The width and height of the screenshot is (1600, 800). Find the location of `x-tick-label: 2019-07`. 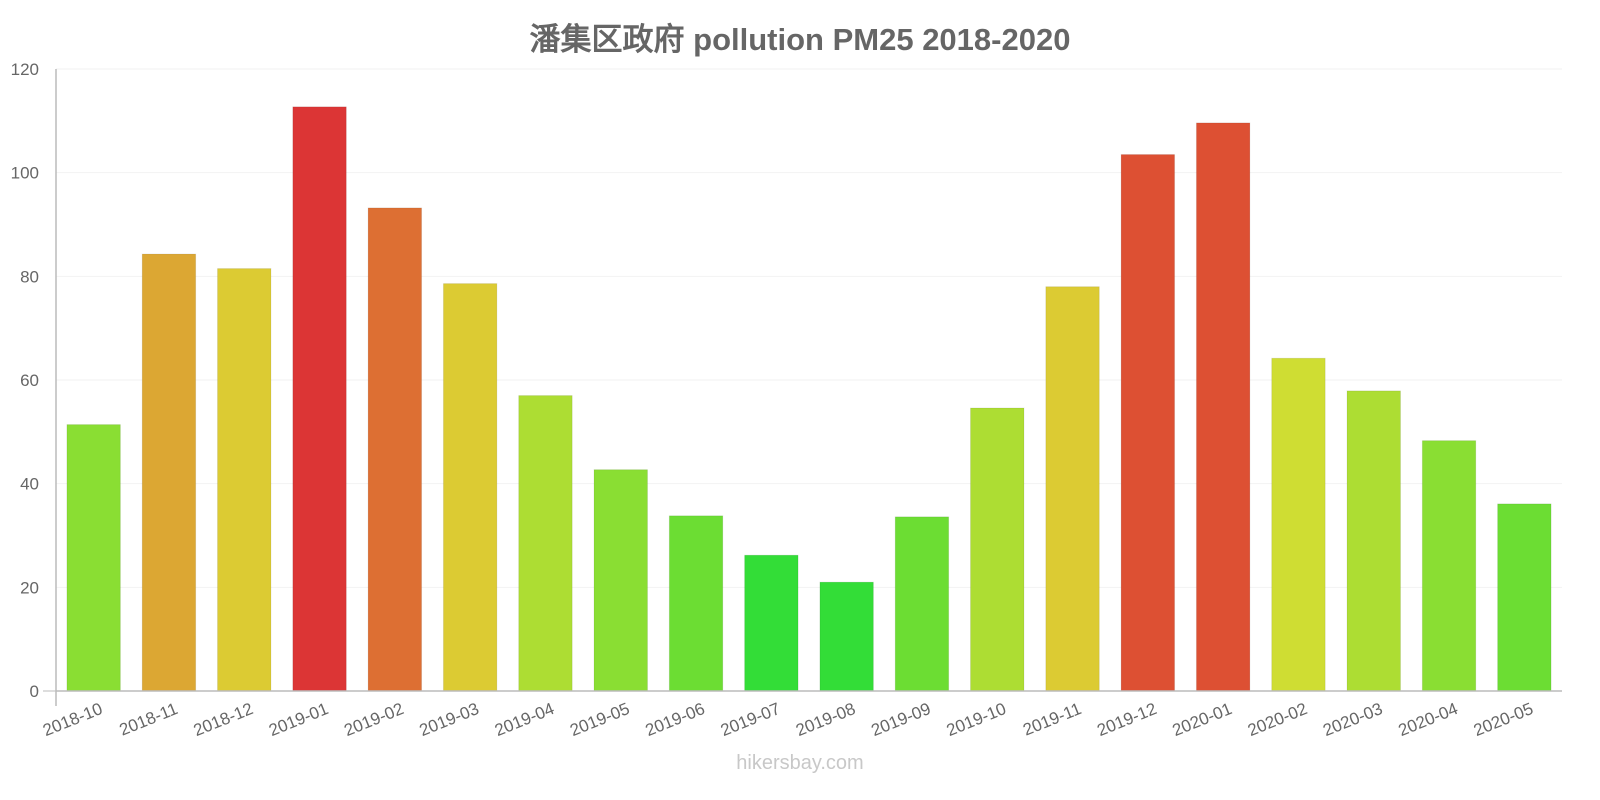

x-tick-label: 2019-07 is located at coordinates (750, 719).